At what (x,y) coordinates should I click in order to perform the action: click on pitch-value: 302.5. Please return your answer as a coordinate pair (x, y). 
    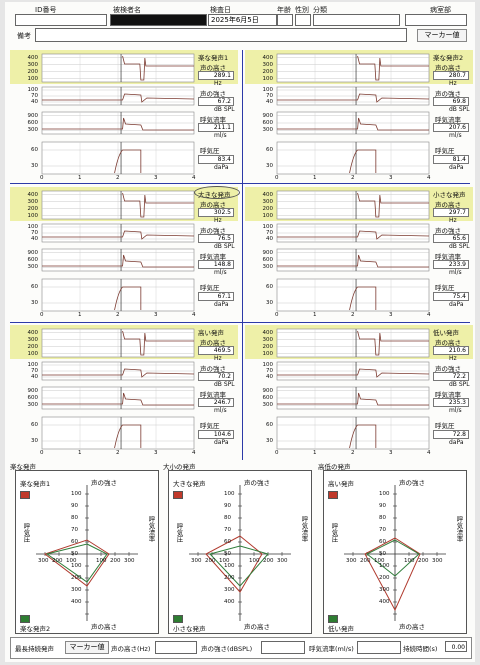
    Looking at the image, I should click on (216, 212).